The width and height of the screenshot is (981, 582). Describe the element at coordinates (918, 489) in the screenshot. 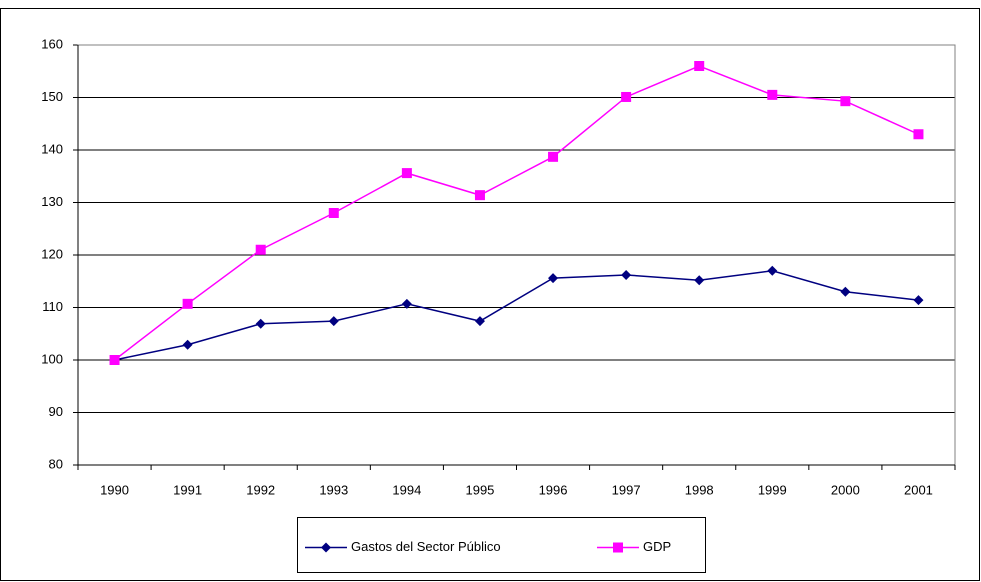

I see `x-tick-label: 2001` at that location.